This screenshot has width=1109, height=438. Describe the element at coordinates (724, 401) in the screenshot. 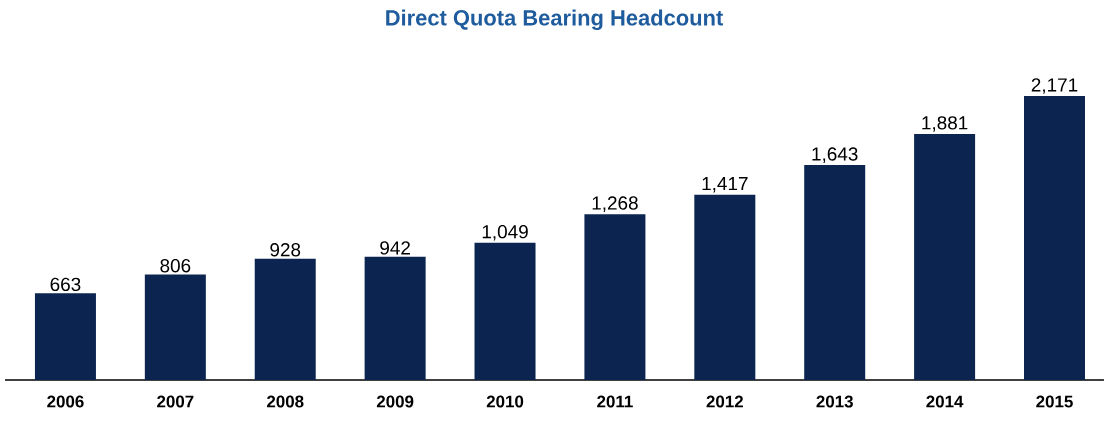

I see `x-tick-label: 2012` at that location.